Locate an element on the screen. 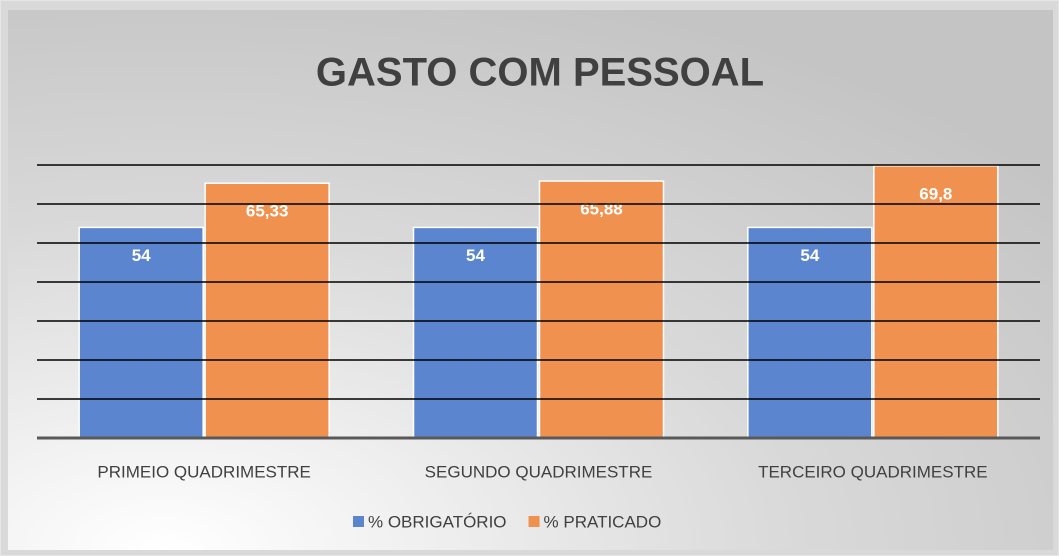  data-label: 69,8 is located at coordinates (935, 193).